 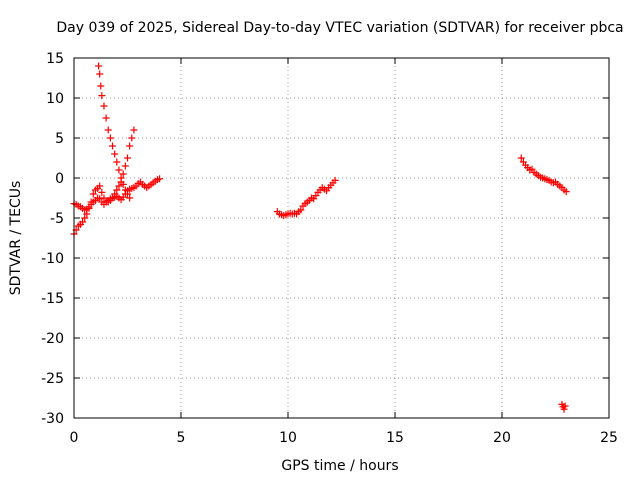 What do you see at coordinates (55, 99) in the screenshot?
I see `y-tick-label: 10` at bounding box center [55, 99].